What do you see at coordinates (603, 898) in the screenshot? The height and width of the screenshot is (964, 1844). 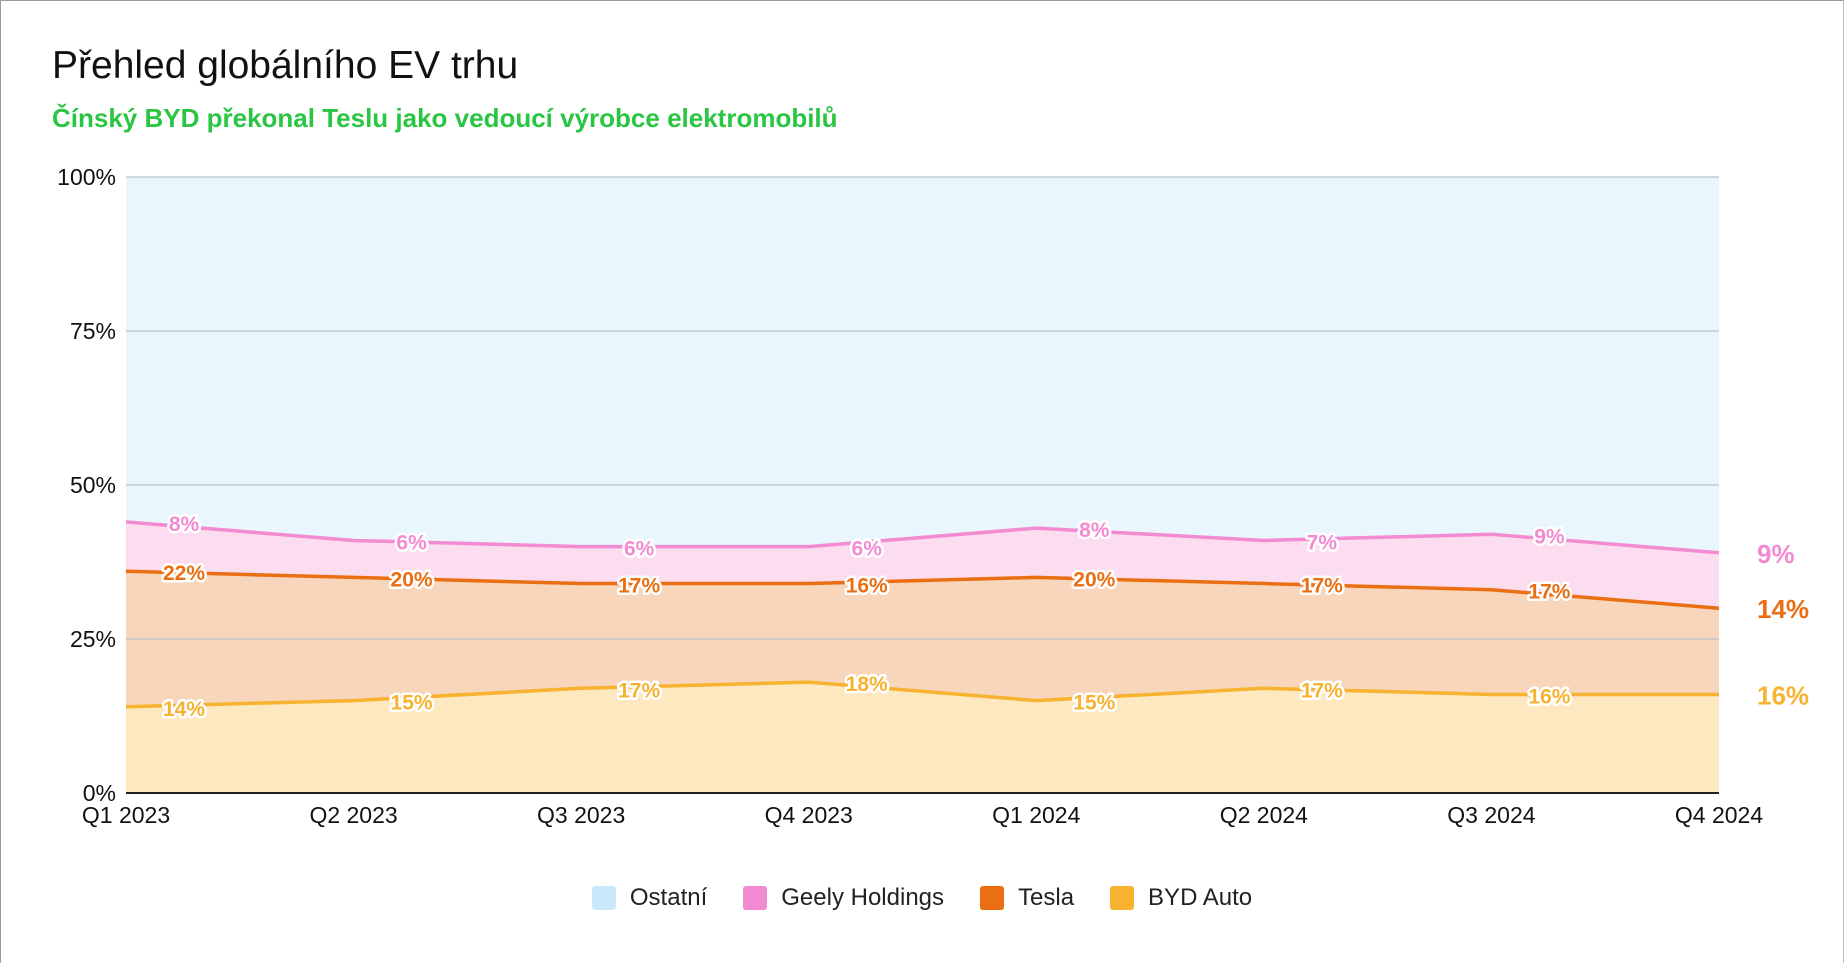 I see `legend-swatch-others` at bounding box center [603, 898].